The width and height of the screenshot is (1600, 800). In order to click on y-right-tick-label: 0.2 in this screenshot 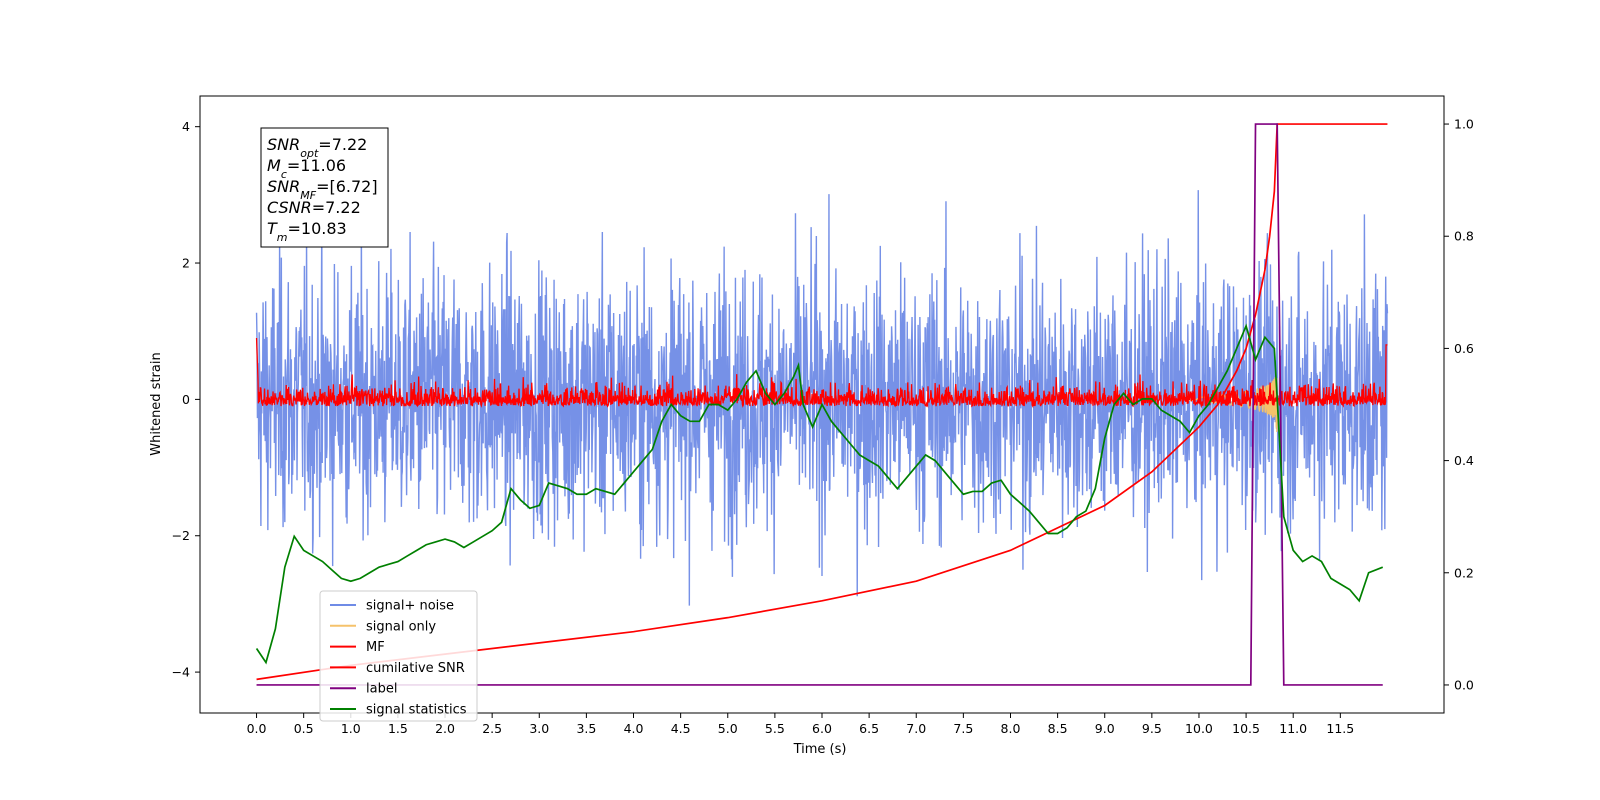, I will do `click(1464, 572)`.